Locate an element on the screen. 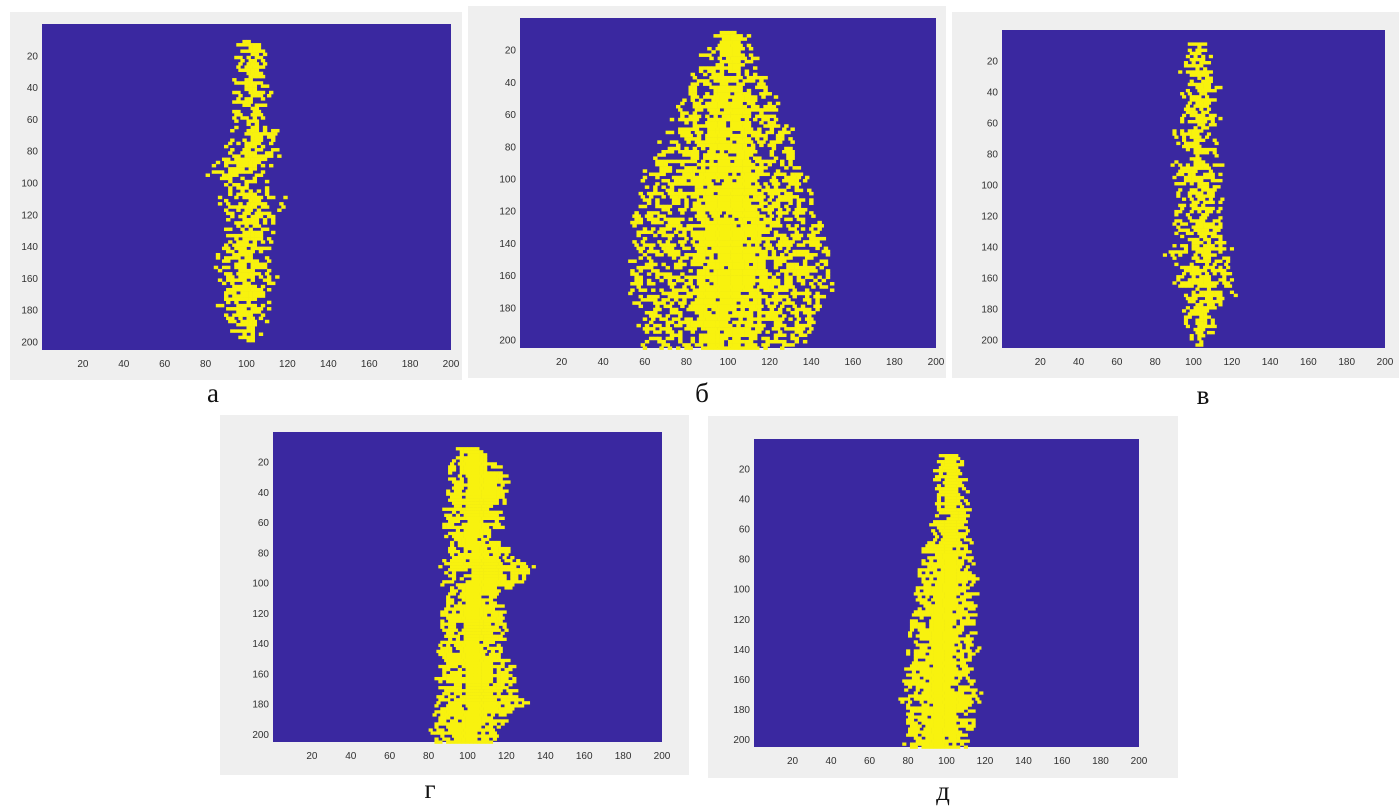  caption-d: г is located at coordinates (430, 789).